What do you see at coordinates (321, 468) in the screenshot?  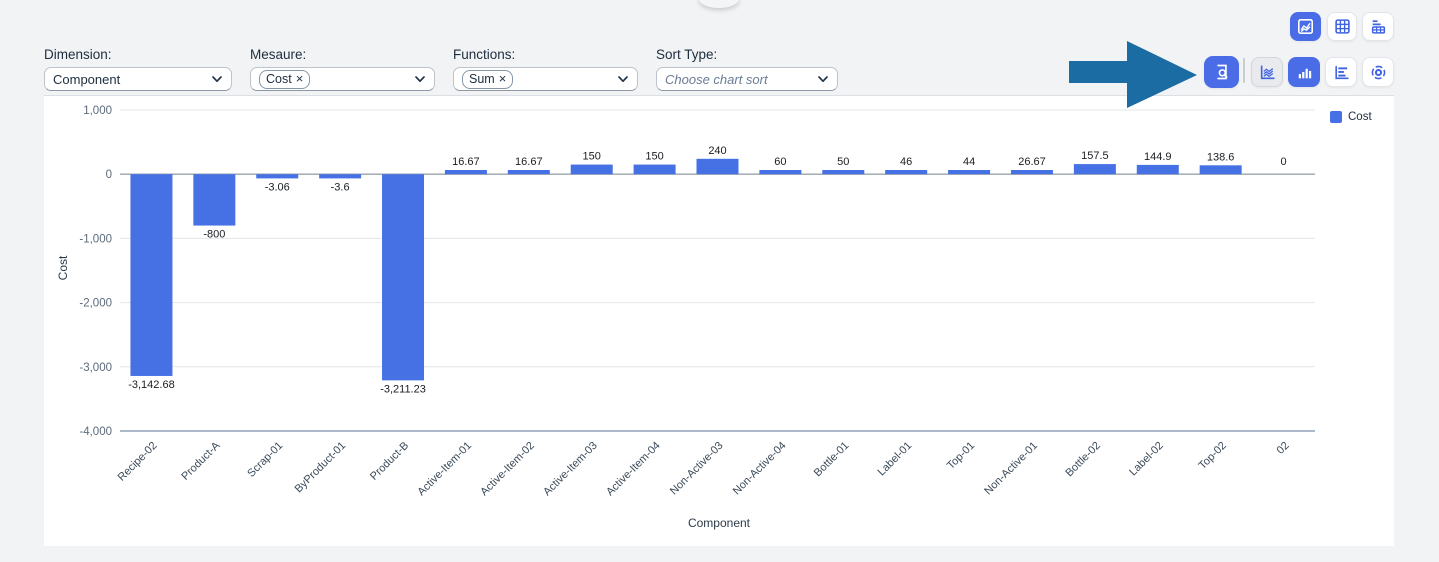 I see `category-label: ByProduct-01` at bounding box center [321, 468].